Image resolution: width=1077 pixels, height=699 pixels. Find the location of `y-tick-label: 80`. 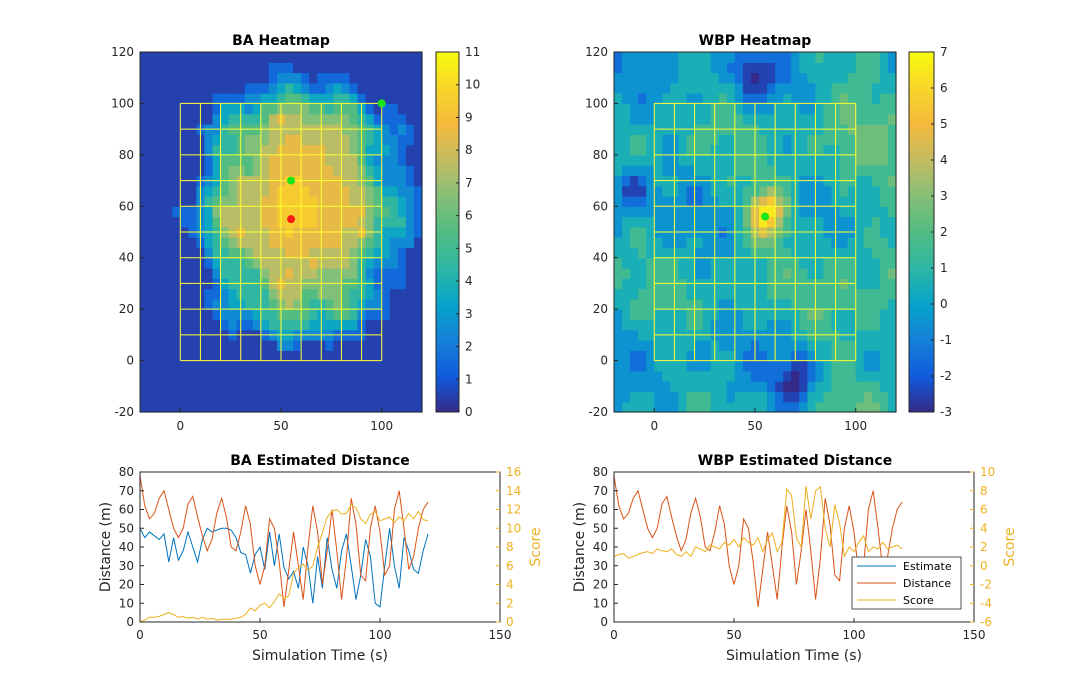

y-tick-label: 80 is located at coordinates (126, 155).